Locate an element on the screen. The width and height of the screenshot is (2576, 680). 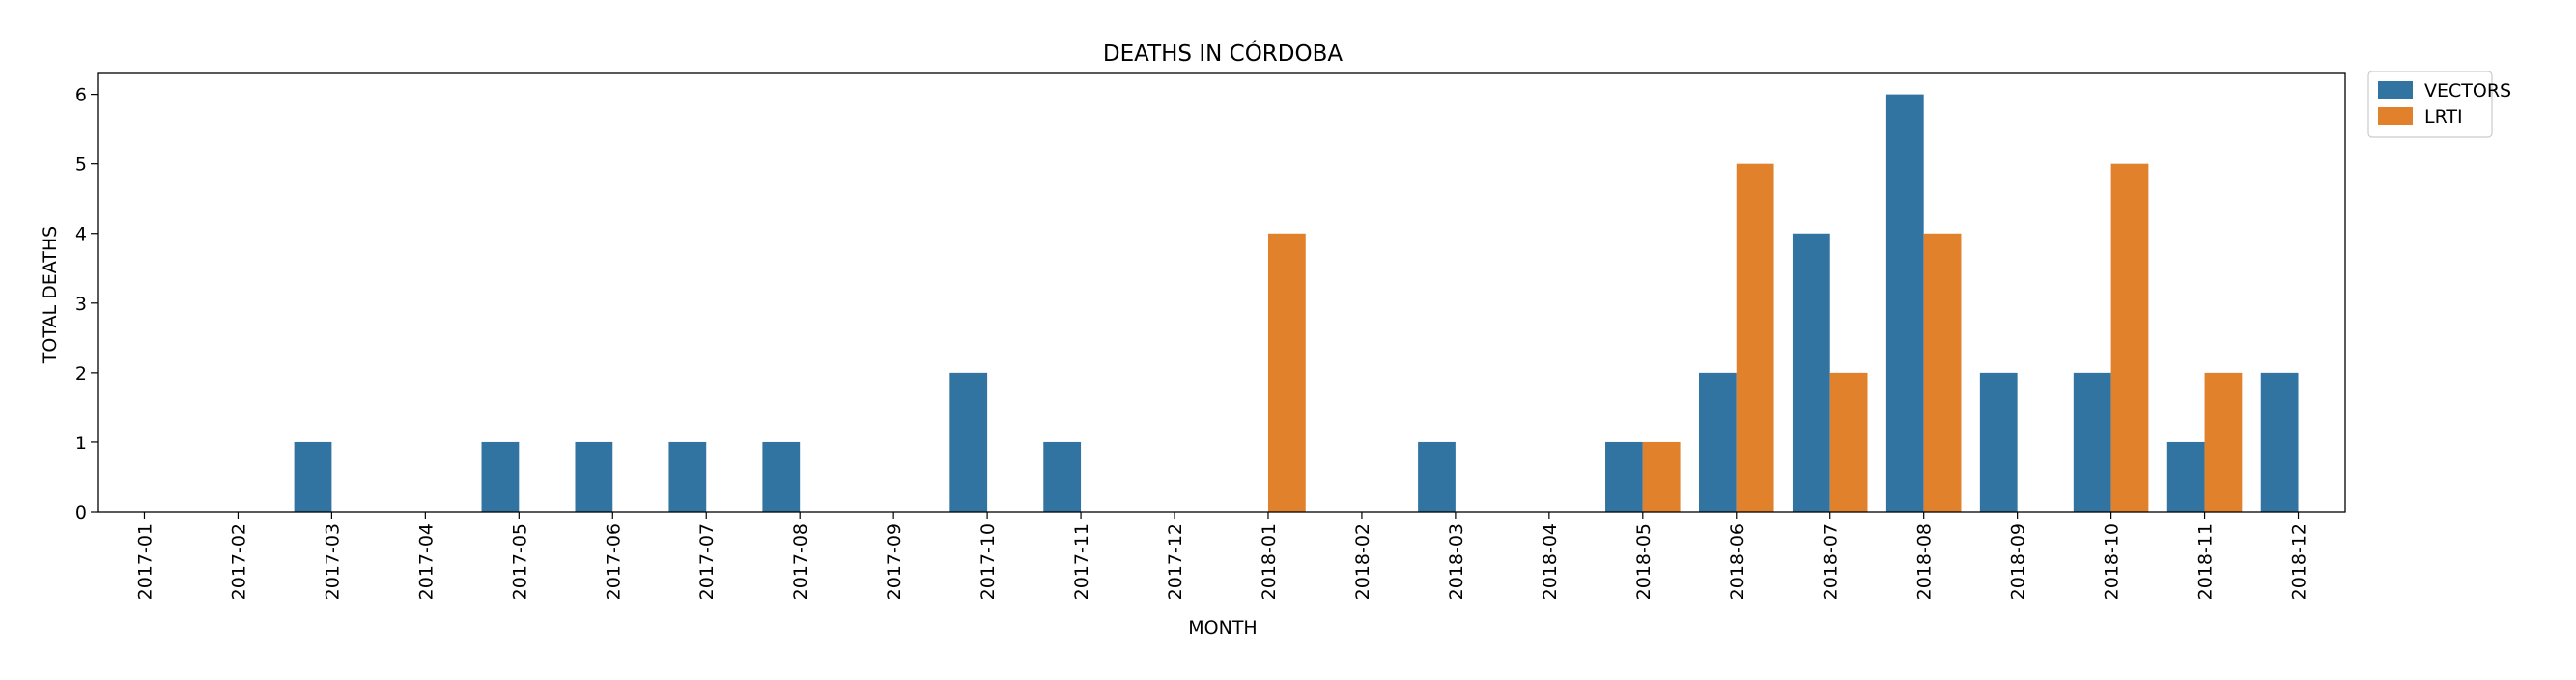
legend-label-lrti: LRTI is located at coordinates (2443, 117).